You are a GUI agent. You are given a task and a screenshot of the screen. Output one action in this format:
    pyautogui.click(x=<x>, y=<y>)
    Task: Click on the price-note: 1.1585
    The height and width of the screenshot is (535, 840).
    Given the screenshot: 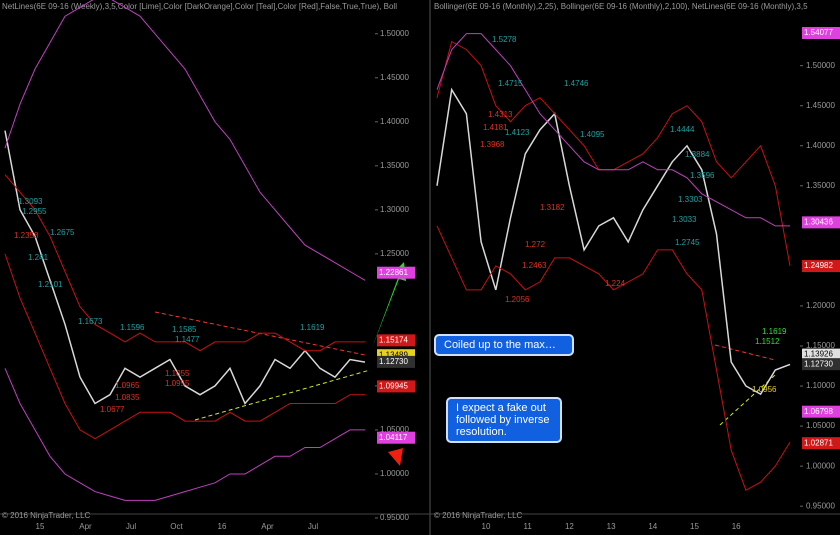 What is the action you would take?
    pyautogui.click(x=184, y=329)
    